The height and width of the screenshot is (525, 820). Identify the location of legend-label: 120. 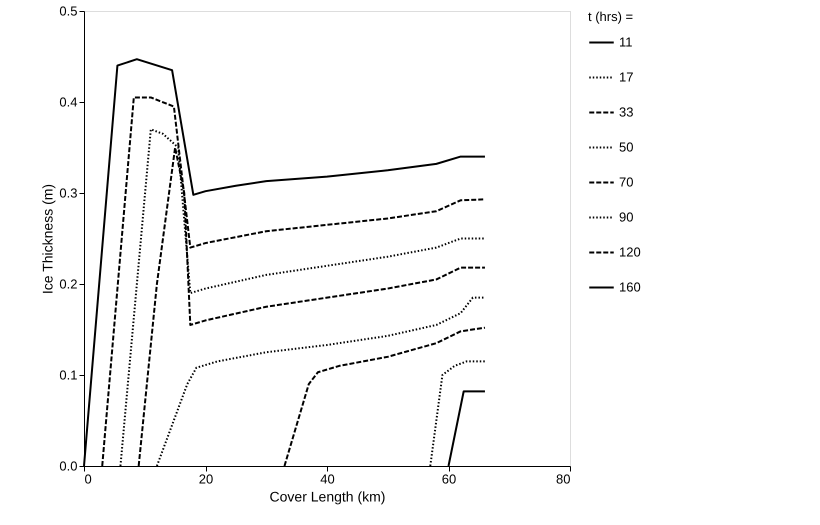
(630, 252).